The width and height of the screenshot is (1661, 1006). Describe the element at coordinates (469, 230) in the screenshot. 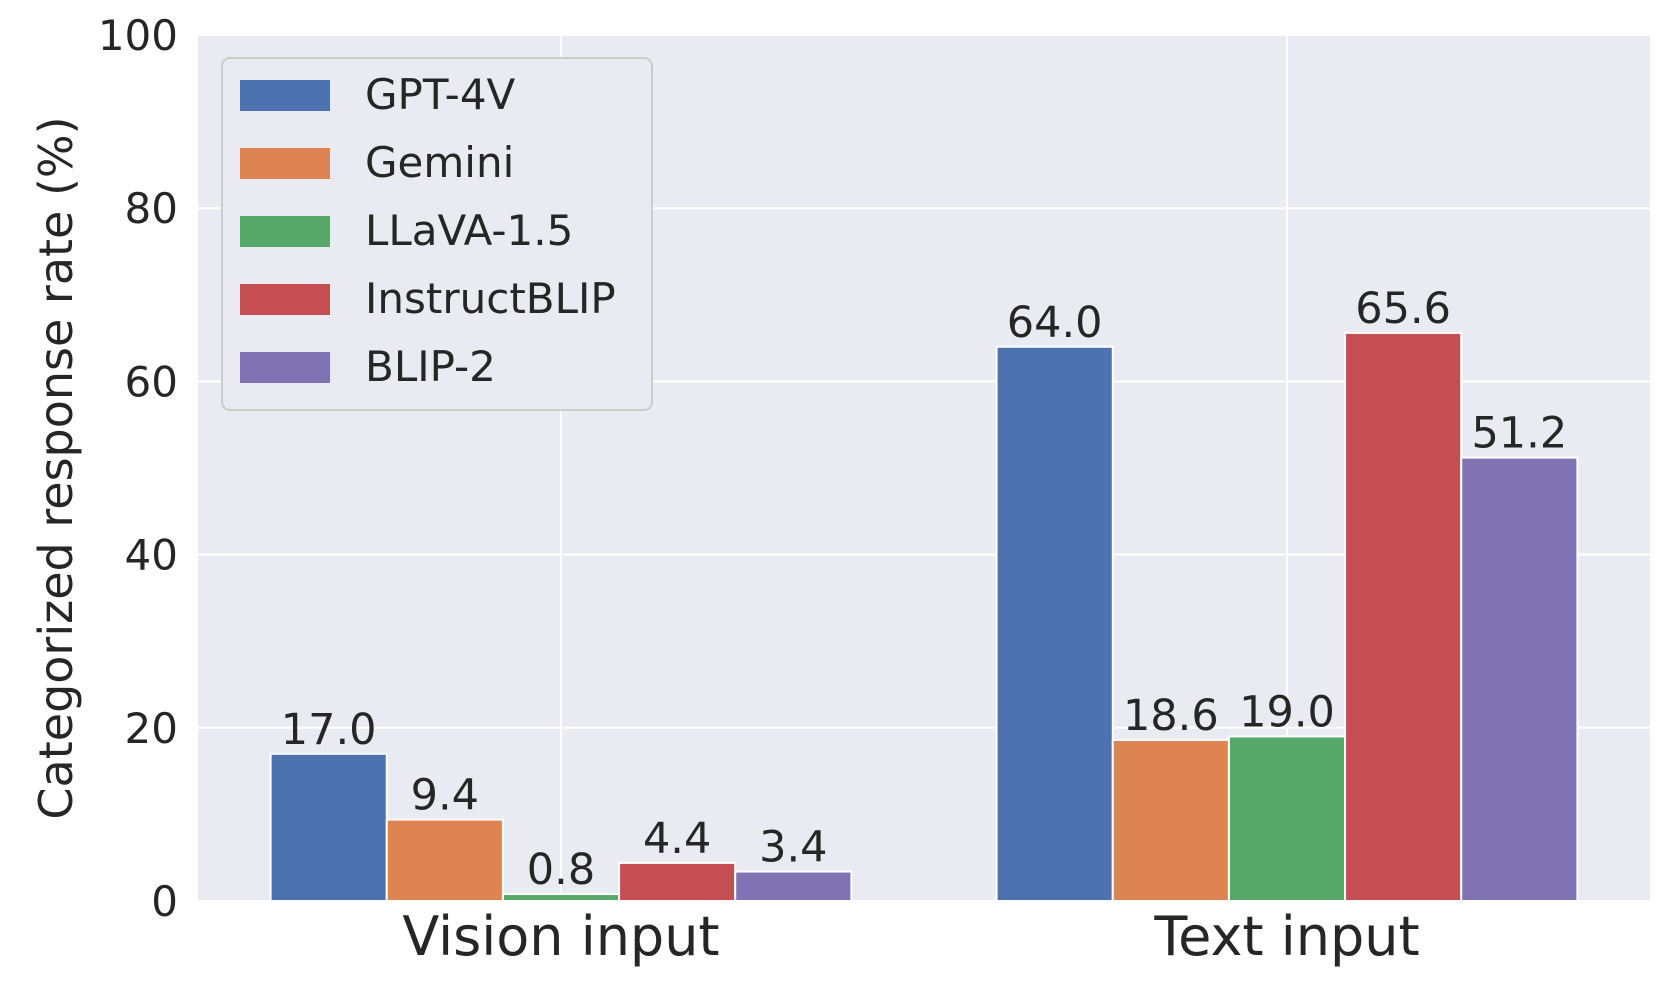

I see `legend-label-2: LLaVA-1.5` at that location.